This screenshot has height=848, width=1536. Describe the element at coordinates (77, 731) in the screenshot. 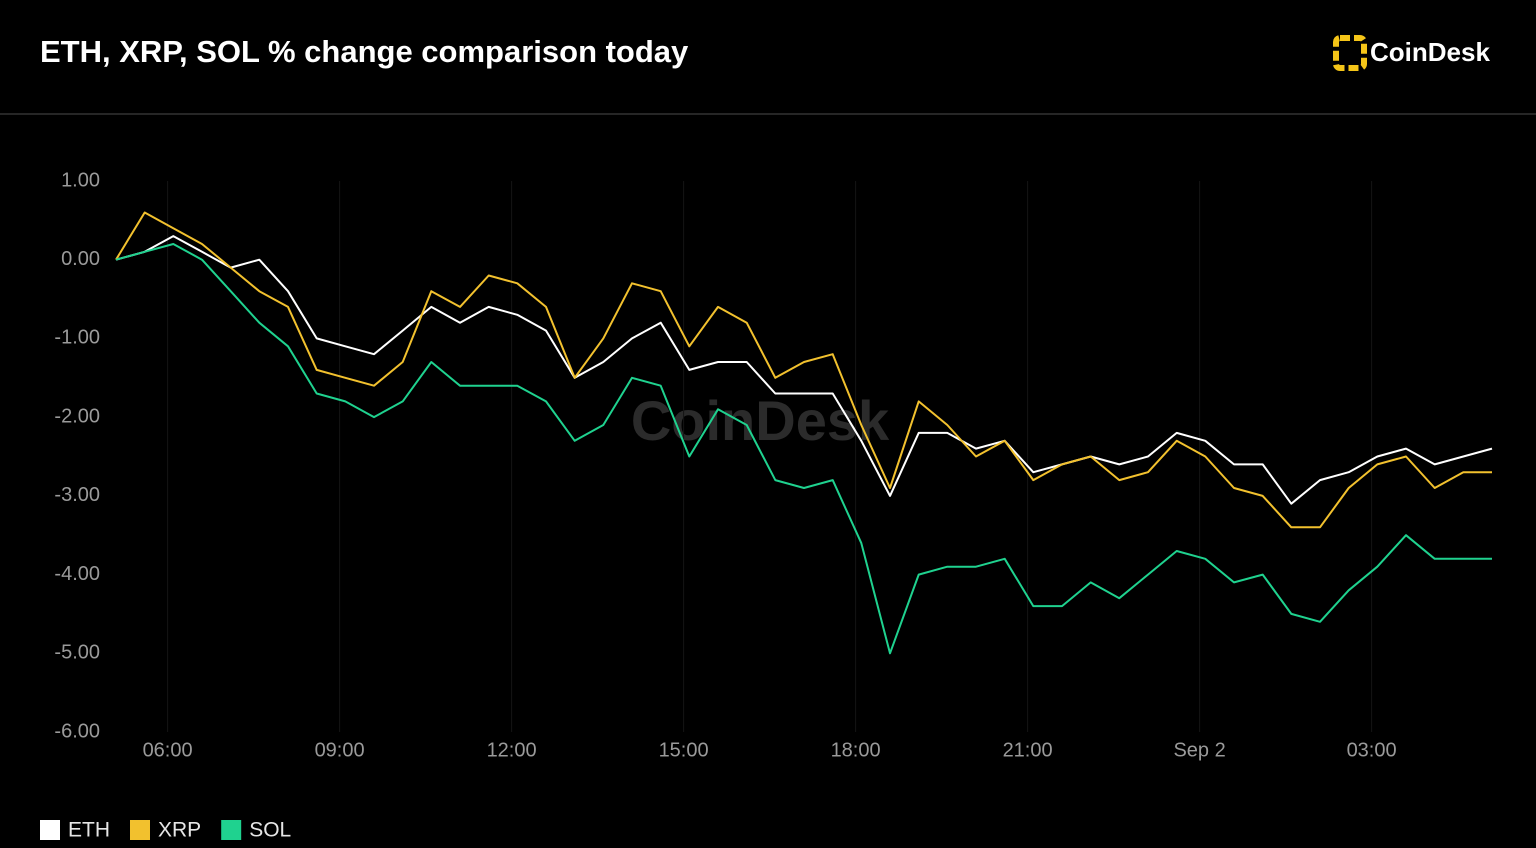

I see `y-tick-label: -6.00` at that location.